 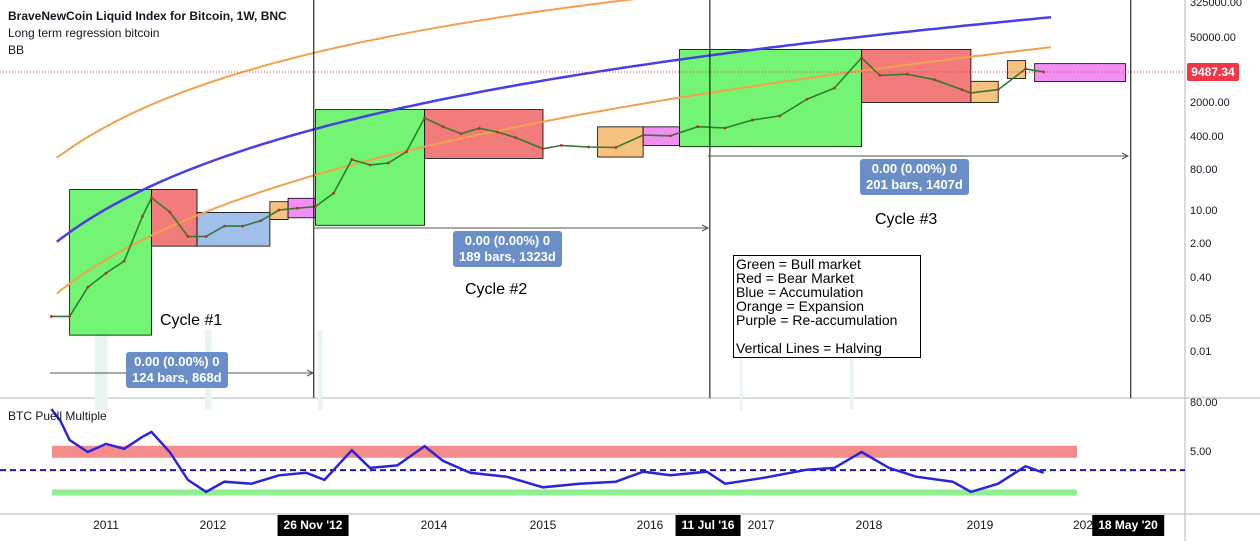 What do you see at coordinates (1204, 211) in the screenshot?
I see `y-tick-label: 10.00` at bounding box center [1204, 211].